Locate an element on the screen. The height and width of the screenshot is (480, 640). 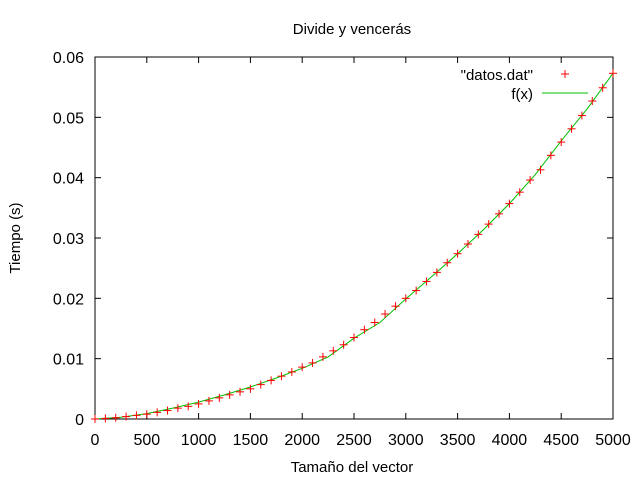
x-tick-label: 1000 is located at coordinates (199, 440).